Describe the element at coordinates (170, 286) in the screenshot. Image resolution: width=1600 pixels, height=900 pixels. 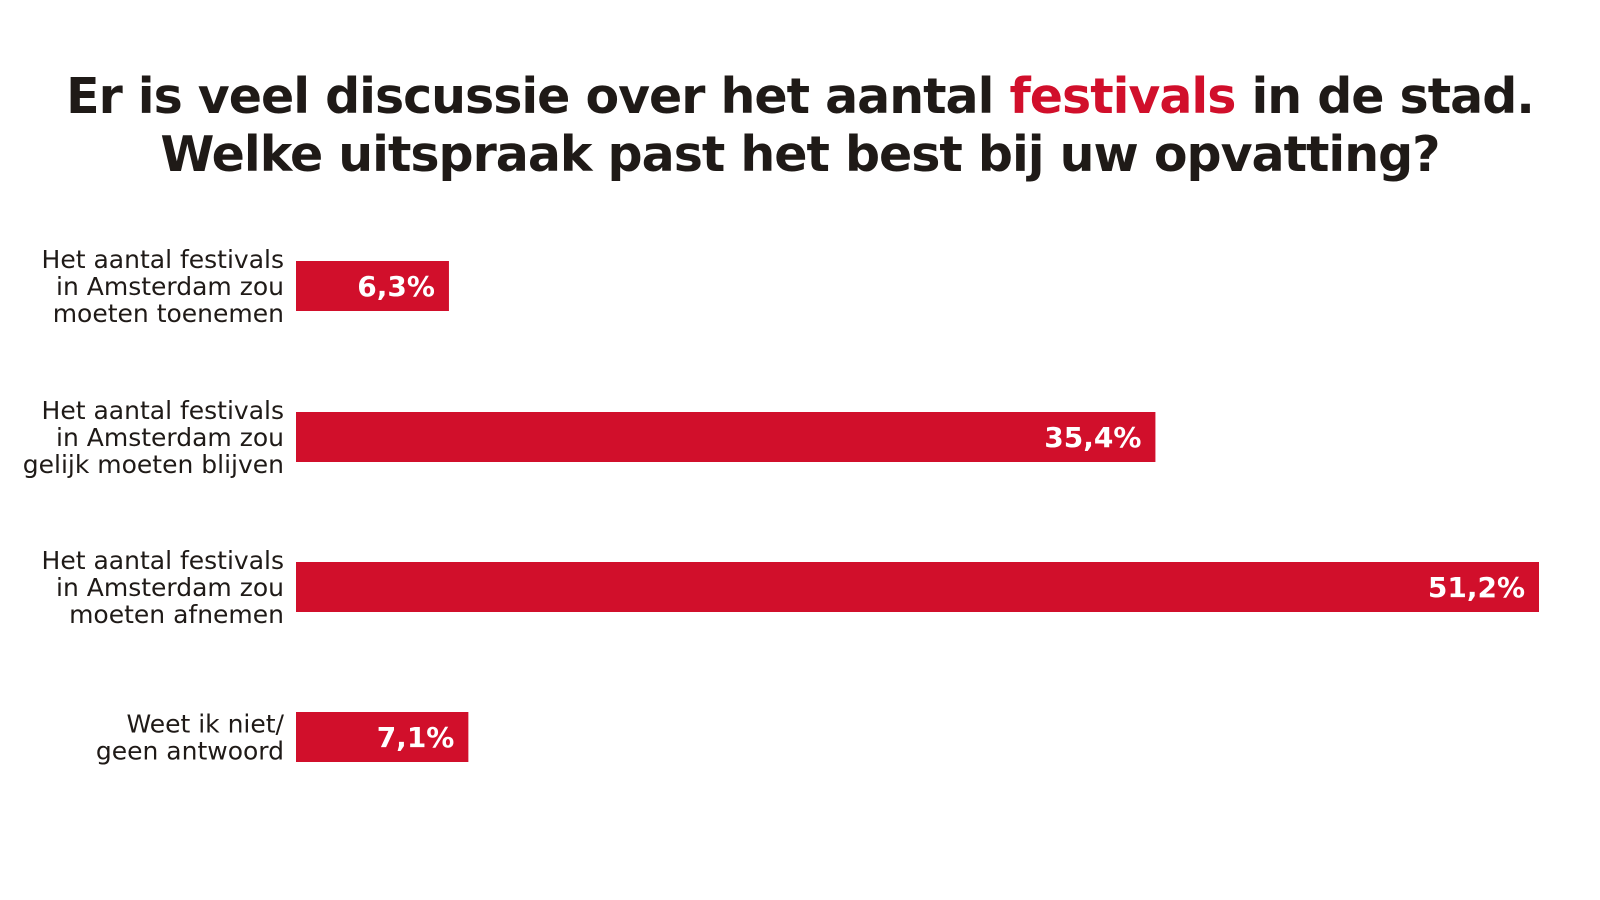
I see `category-label-1-line-2: in Amsterdam zou` at that location.